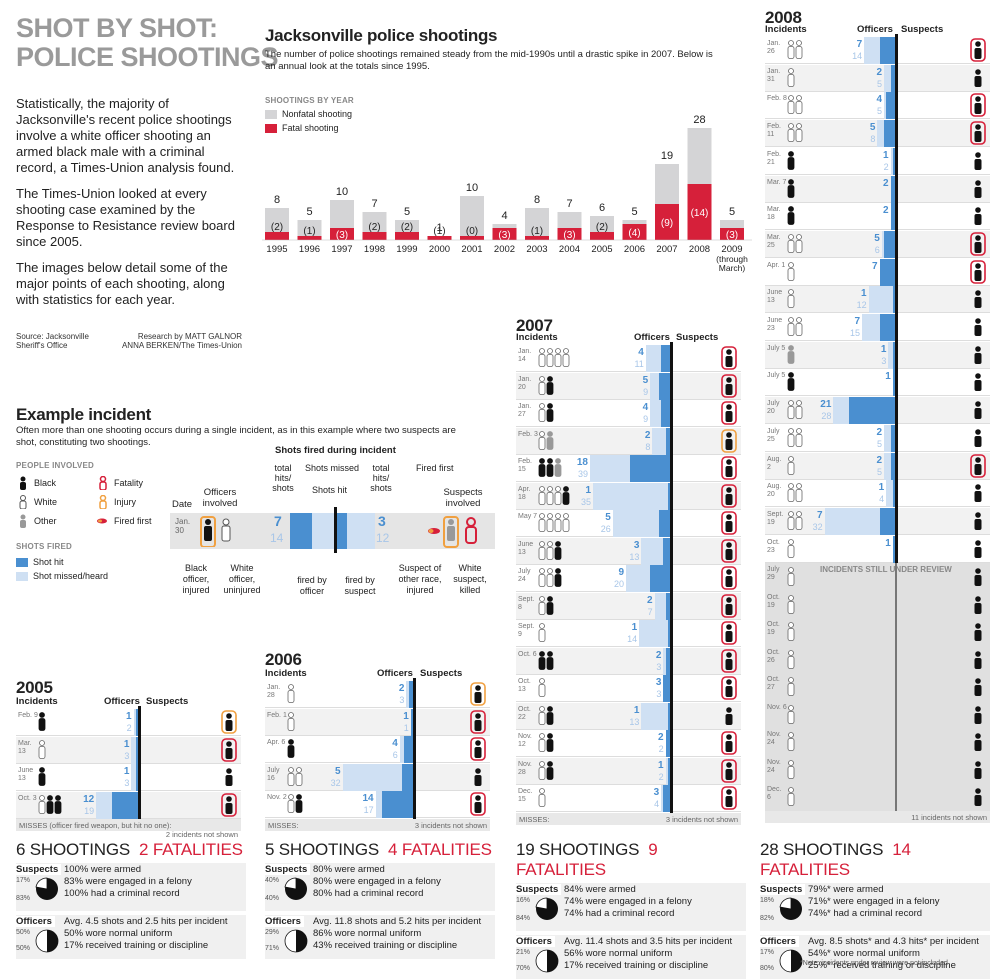  Describe the element at coordinates (71, 576) in the screenshot. I see `shot-missed-label: Shot missed/heard` at that location.